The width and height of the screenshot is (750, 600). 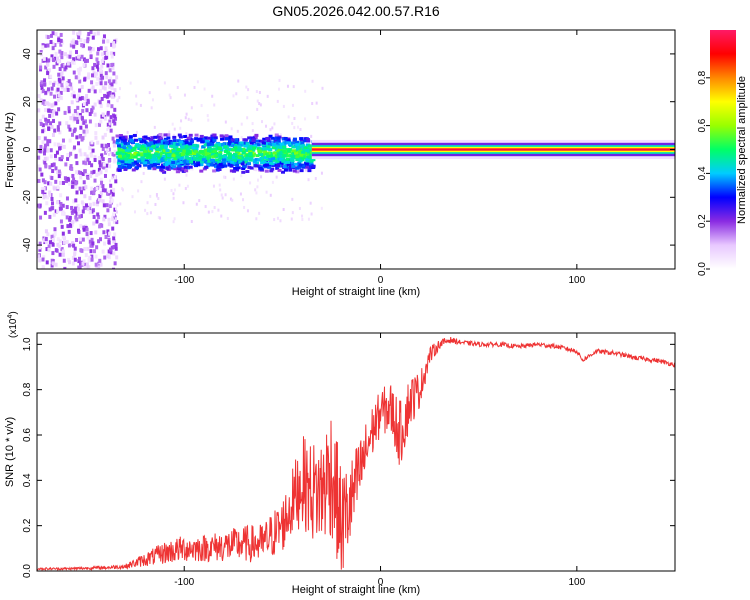 What do you see at coordinates (702, 125) in the screenshot?
I see `colorbar-tick-label: 0.6` at bounding box center [702, 125].